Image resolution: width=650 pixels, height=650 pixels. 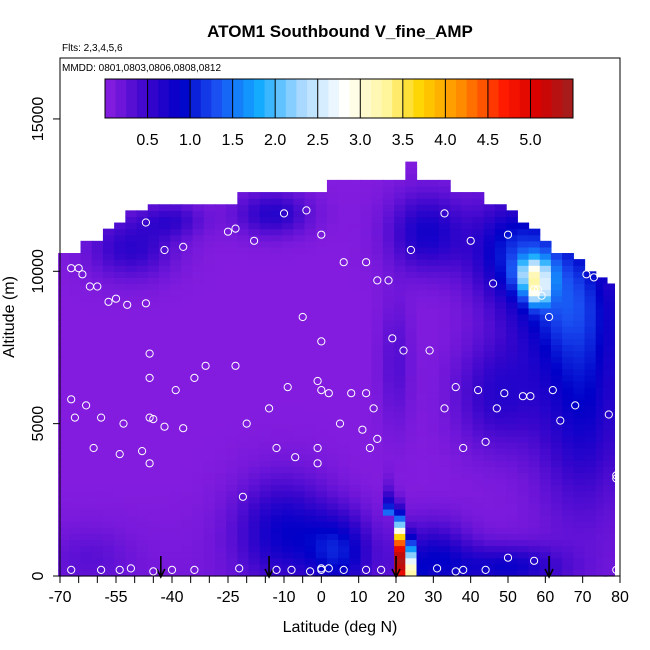 What do you see at coordinates (403, 140) in the screenshot?
I see `colorbar-tick-label: 3.5` at bounding box center [403, 140].